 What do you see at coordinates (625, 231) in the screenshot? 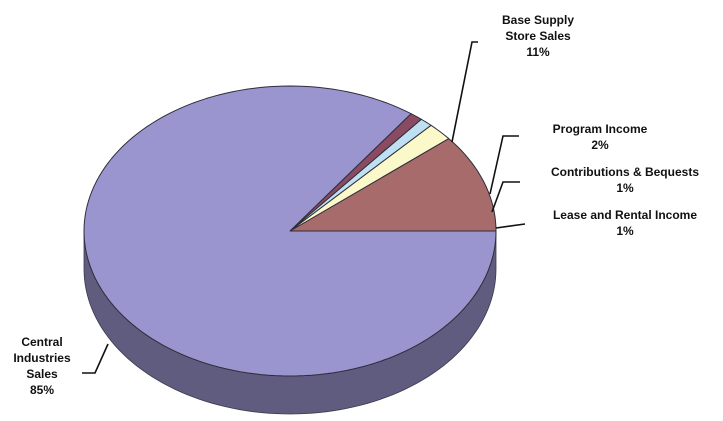
I see `slice-pct-lease-rental: 1%` at bounding box center [625, 231].